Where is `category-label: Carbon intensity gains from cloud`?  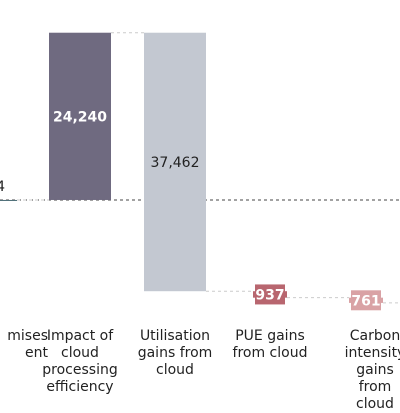 category-label: Carbon intensity gains from cloud is located at coordinates (372, 370).